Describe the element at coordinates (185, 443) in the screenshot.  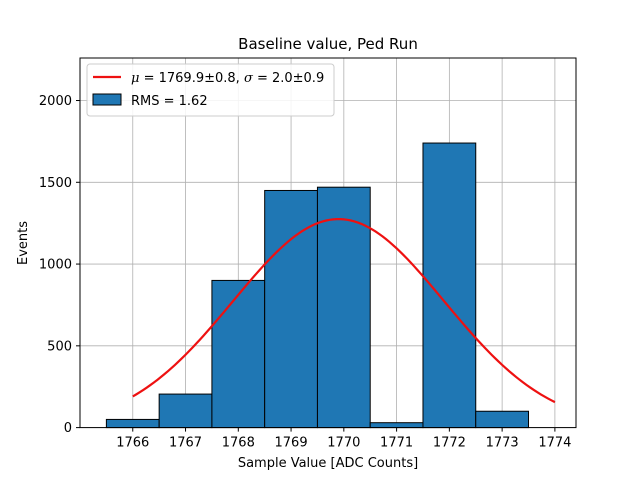
I see `x-tick-label: 1767` at that location.